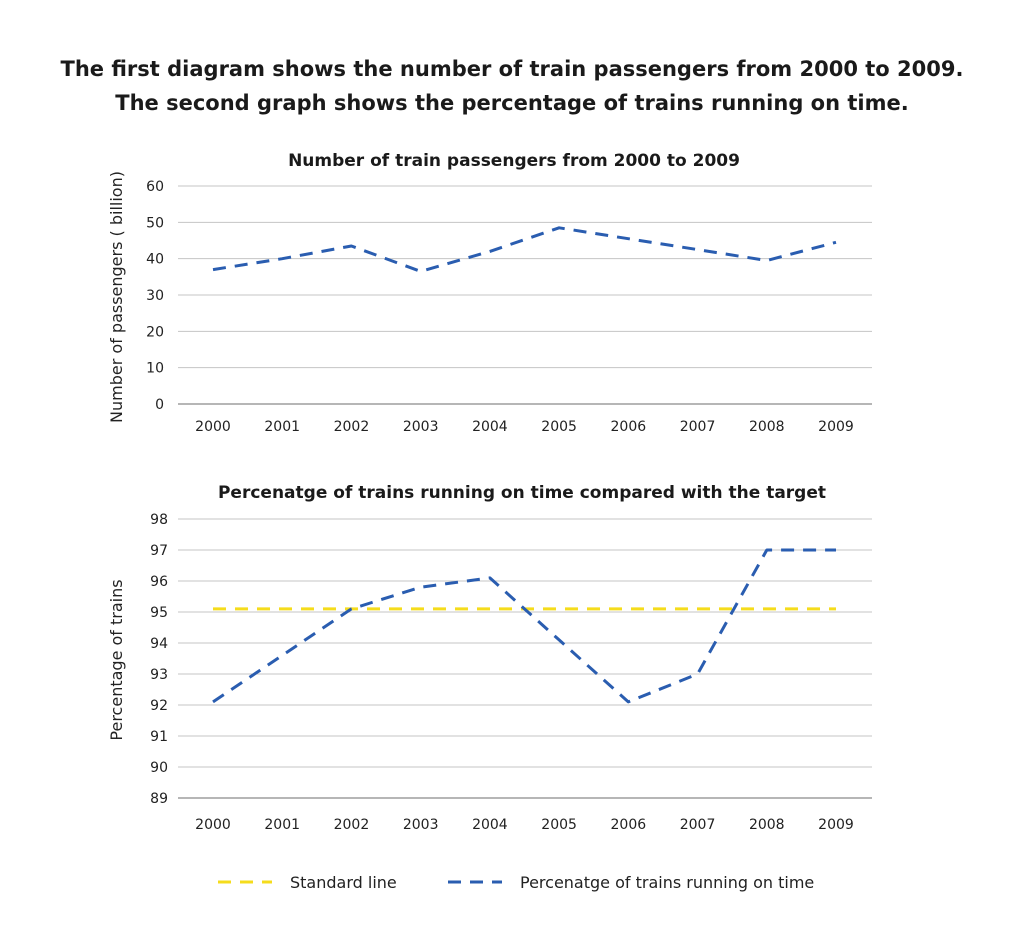  I want to click on chart1-x-tick-label: 2000, so click(213, 427).